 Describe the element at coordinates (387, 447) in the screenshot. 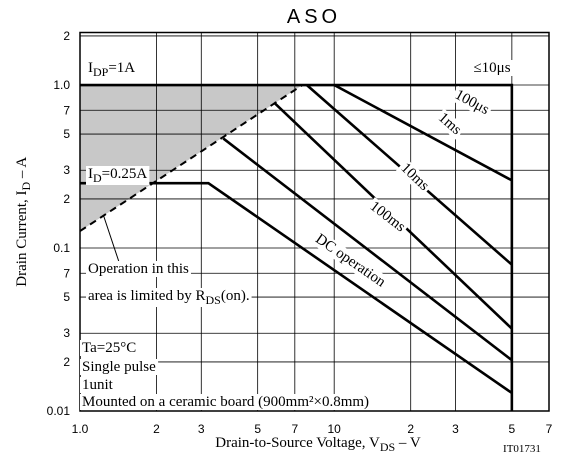

I see `x-axis-label-part: DS` at that location.